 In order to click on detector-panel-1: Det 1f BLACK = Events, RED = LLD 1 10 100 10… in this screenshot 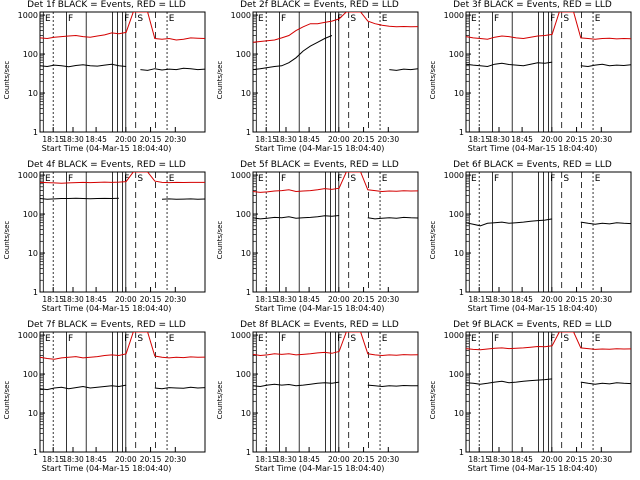, I will do `click(106, 80)`.